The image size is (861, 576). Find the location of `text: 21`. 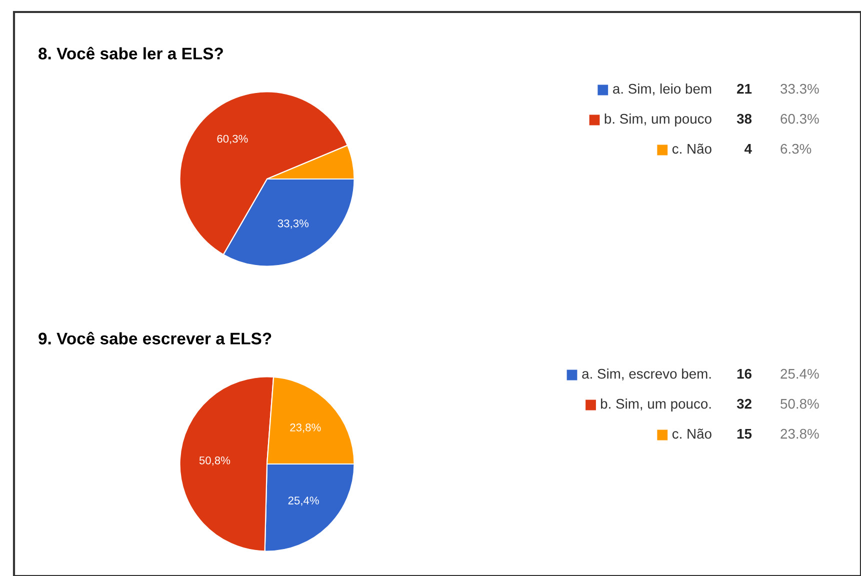

text: 21 is located at coordinates (744, 89).